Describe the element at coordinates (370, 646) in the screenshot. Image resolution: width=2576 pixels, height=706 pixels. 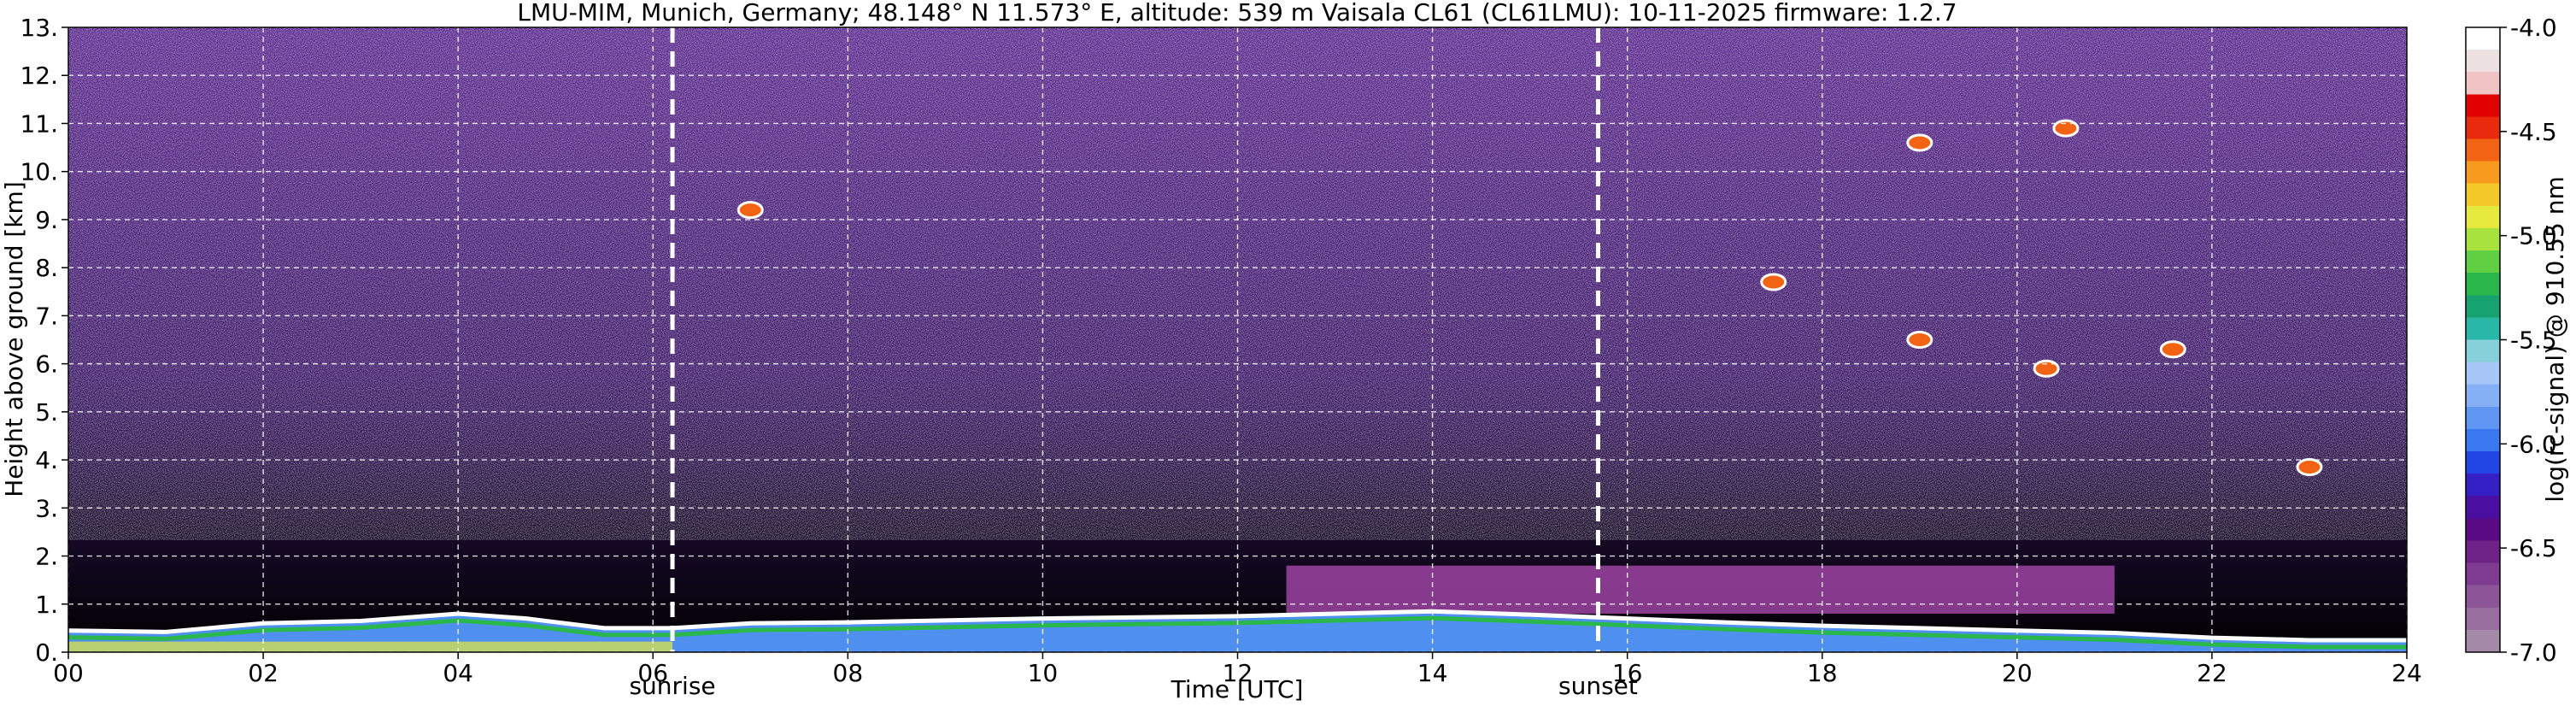
I see `surface-aerosol-band` at that location.